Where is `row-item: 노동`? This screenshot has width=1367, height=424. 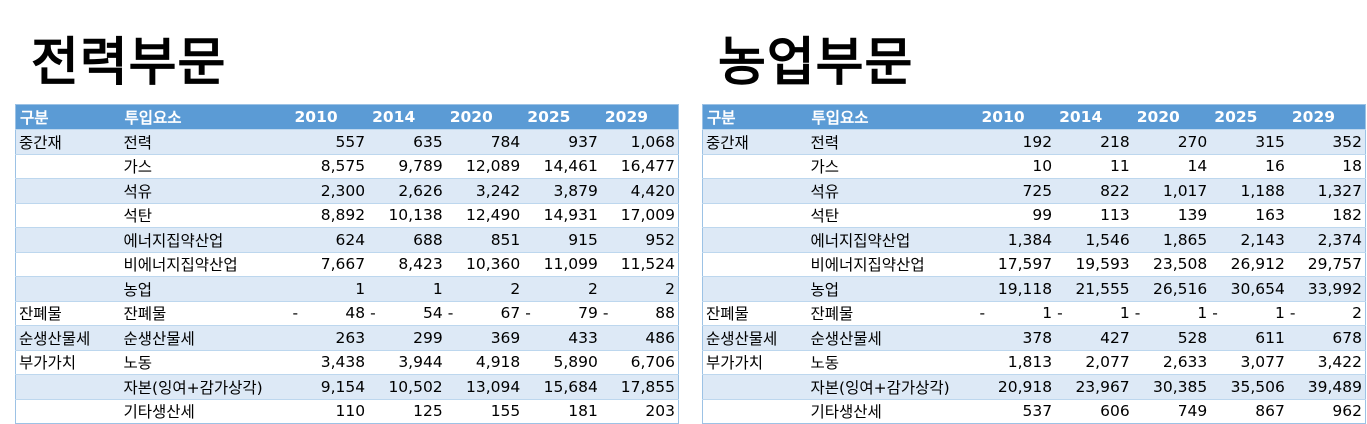
row-item: 노동 is located at coordinates (892, 362).